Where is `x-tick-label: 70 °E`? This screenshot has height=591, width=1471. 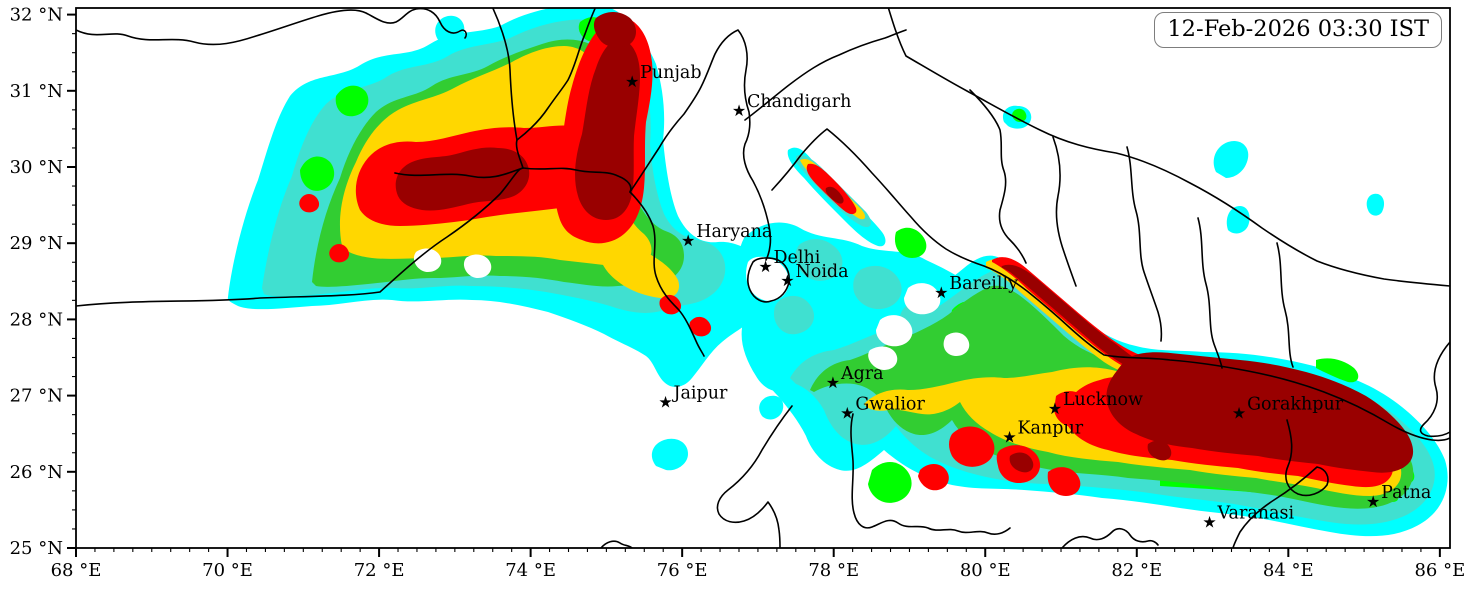
x-tick-label: 70 °E is located at coordinates (227, 570).